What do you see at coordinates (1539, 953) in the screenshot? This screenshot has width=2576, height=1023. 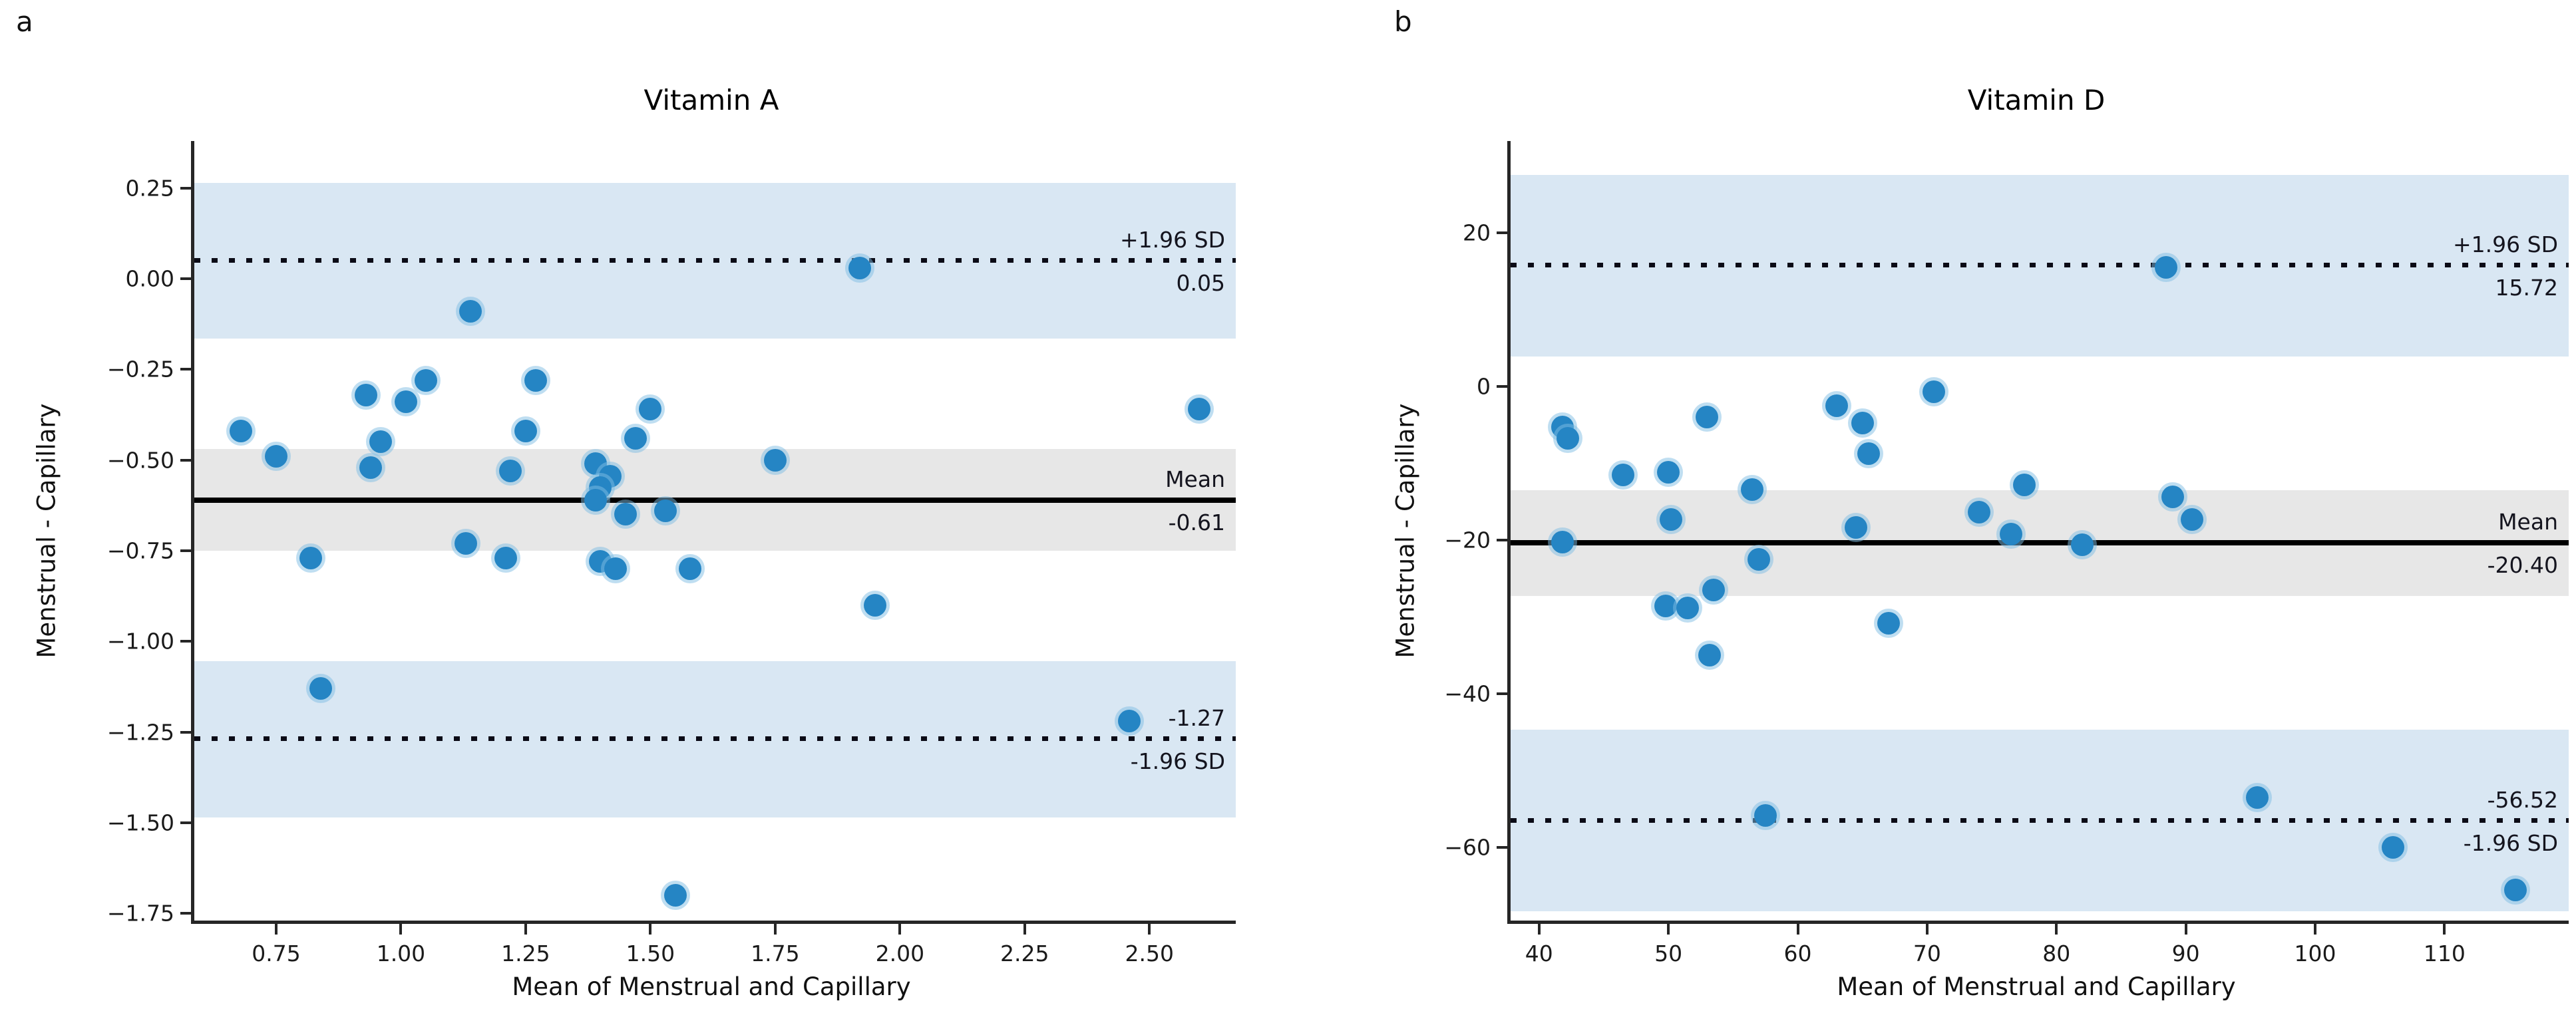 I see `x-tick-label: 40` at bounding box center [1539, 953].